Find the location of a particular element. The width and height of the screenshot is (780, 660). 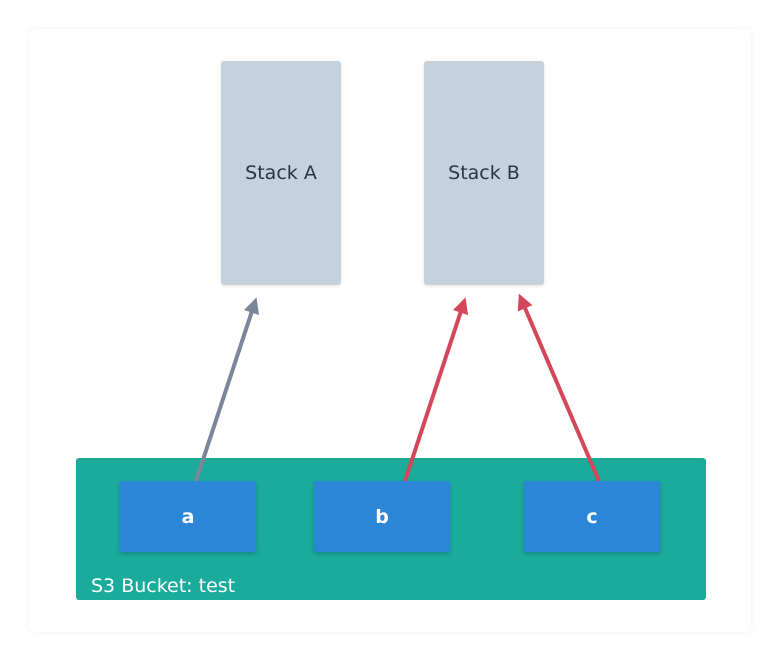

stack-a-label: Stack A is located at coordinates (281, 173).